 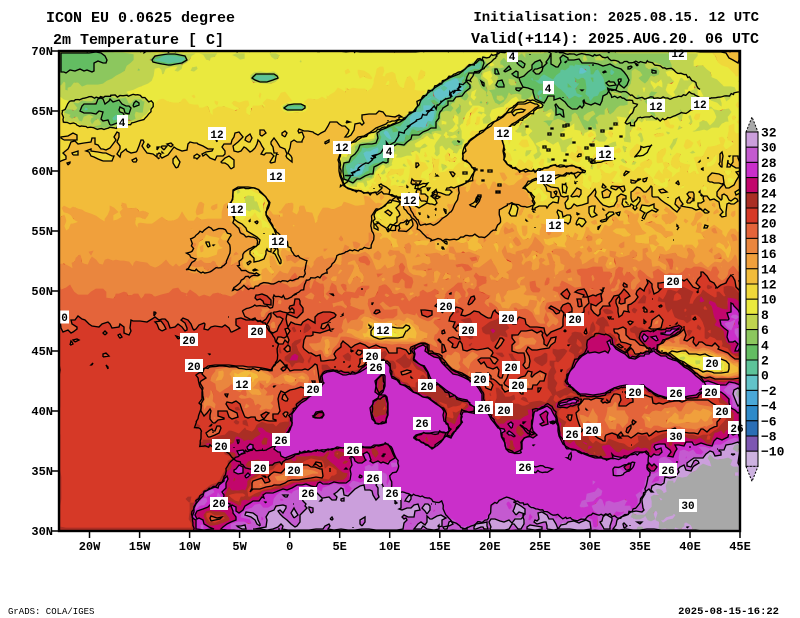 What do you see at coordinates (615, 39) in the screenshot?
I see `svg-text:Valid(+114): 2025.AUG.20. 06 U: Valid(+114): 2025.AUG.20. 06 UTC` at bounding box center [615, 39].